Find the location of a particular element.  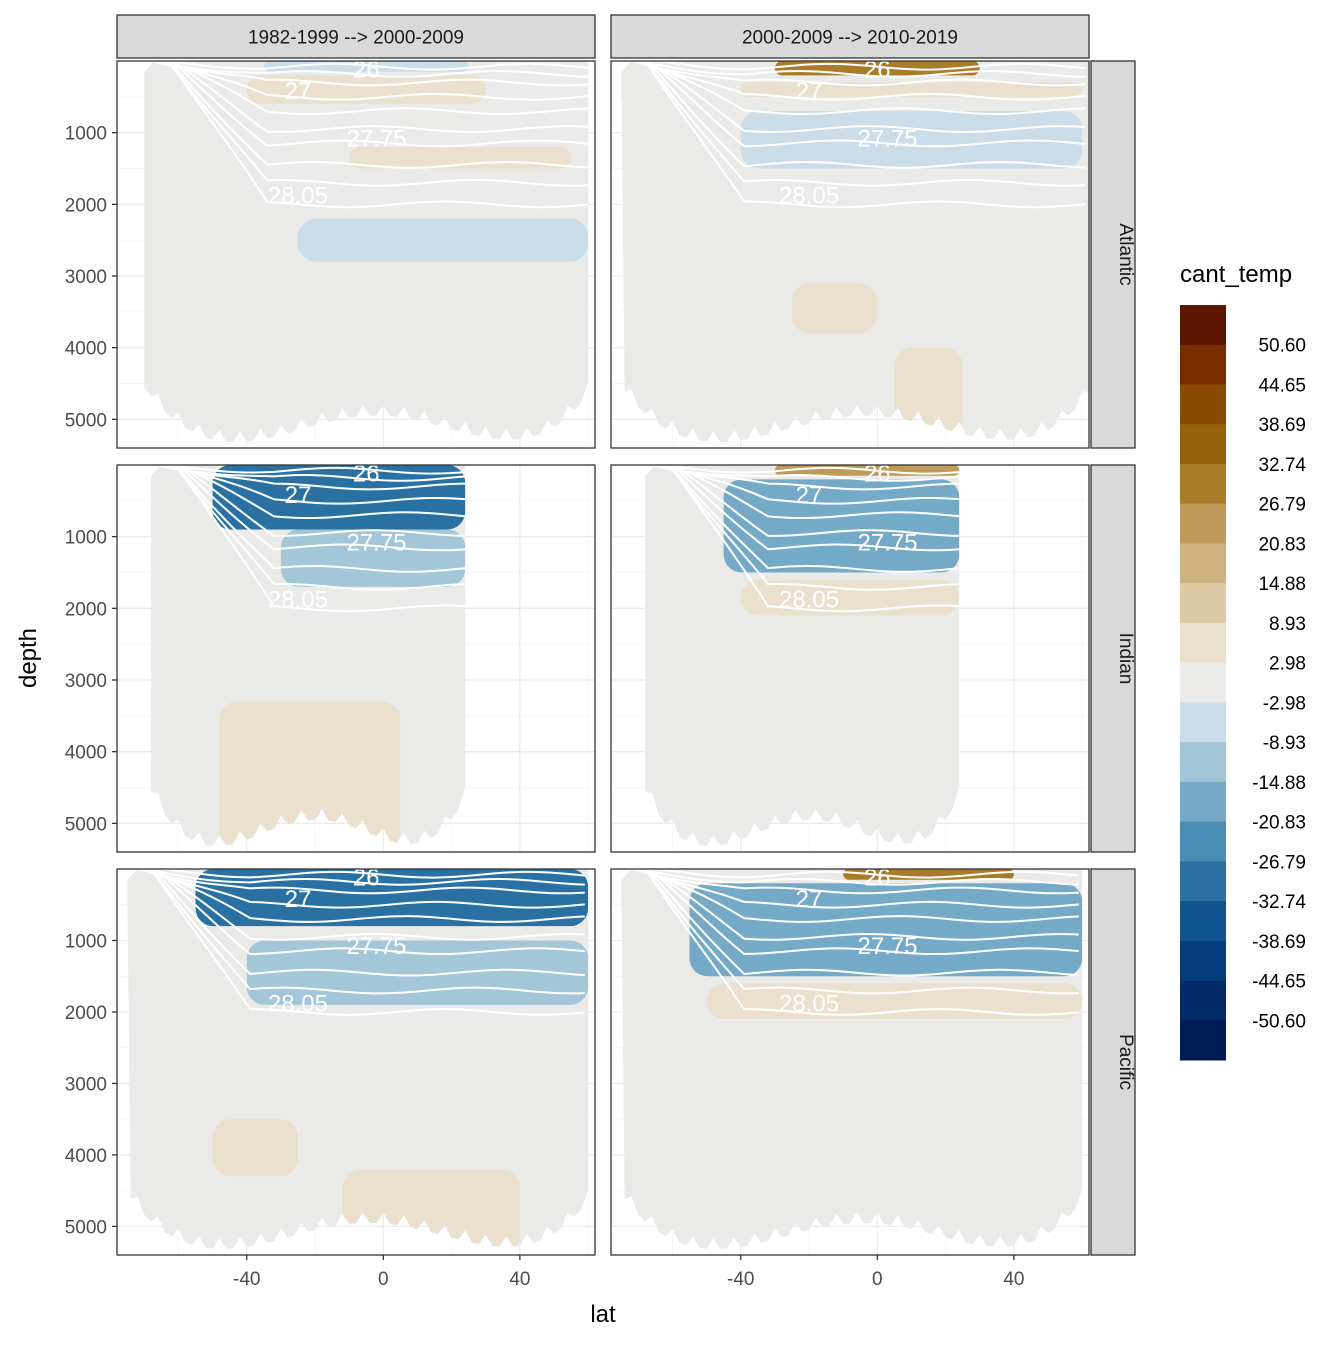

legend-label: 14.88 is located at coordinates (1282, 584).